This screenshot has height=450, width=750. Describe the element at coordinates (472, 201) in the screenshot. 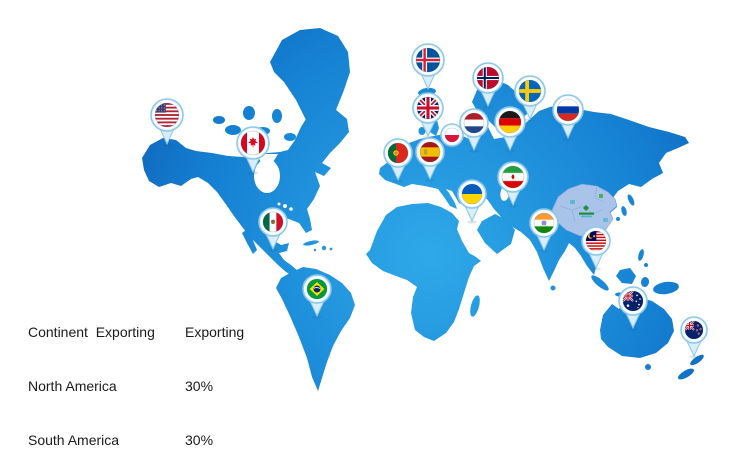

I see `flag-pin-ukraine` at that location.